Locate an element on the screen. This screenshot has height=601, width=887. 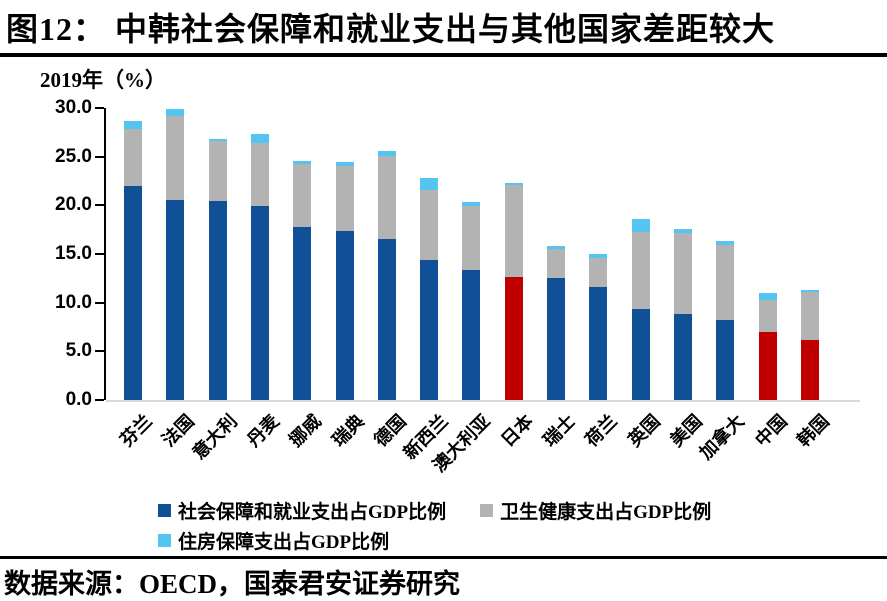
bar-segment-澳大利亚-s0 is located at coordinates (471, 334).